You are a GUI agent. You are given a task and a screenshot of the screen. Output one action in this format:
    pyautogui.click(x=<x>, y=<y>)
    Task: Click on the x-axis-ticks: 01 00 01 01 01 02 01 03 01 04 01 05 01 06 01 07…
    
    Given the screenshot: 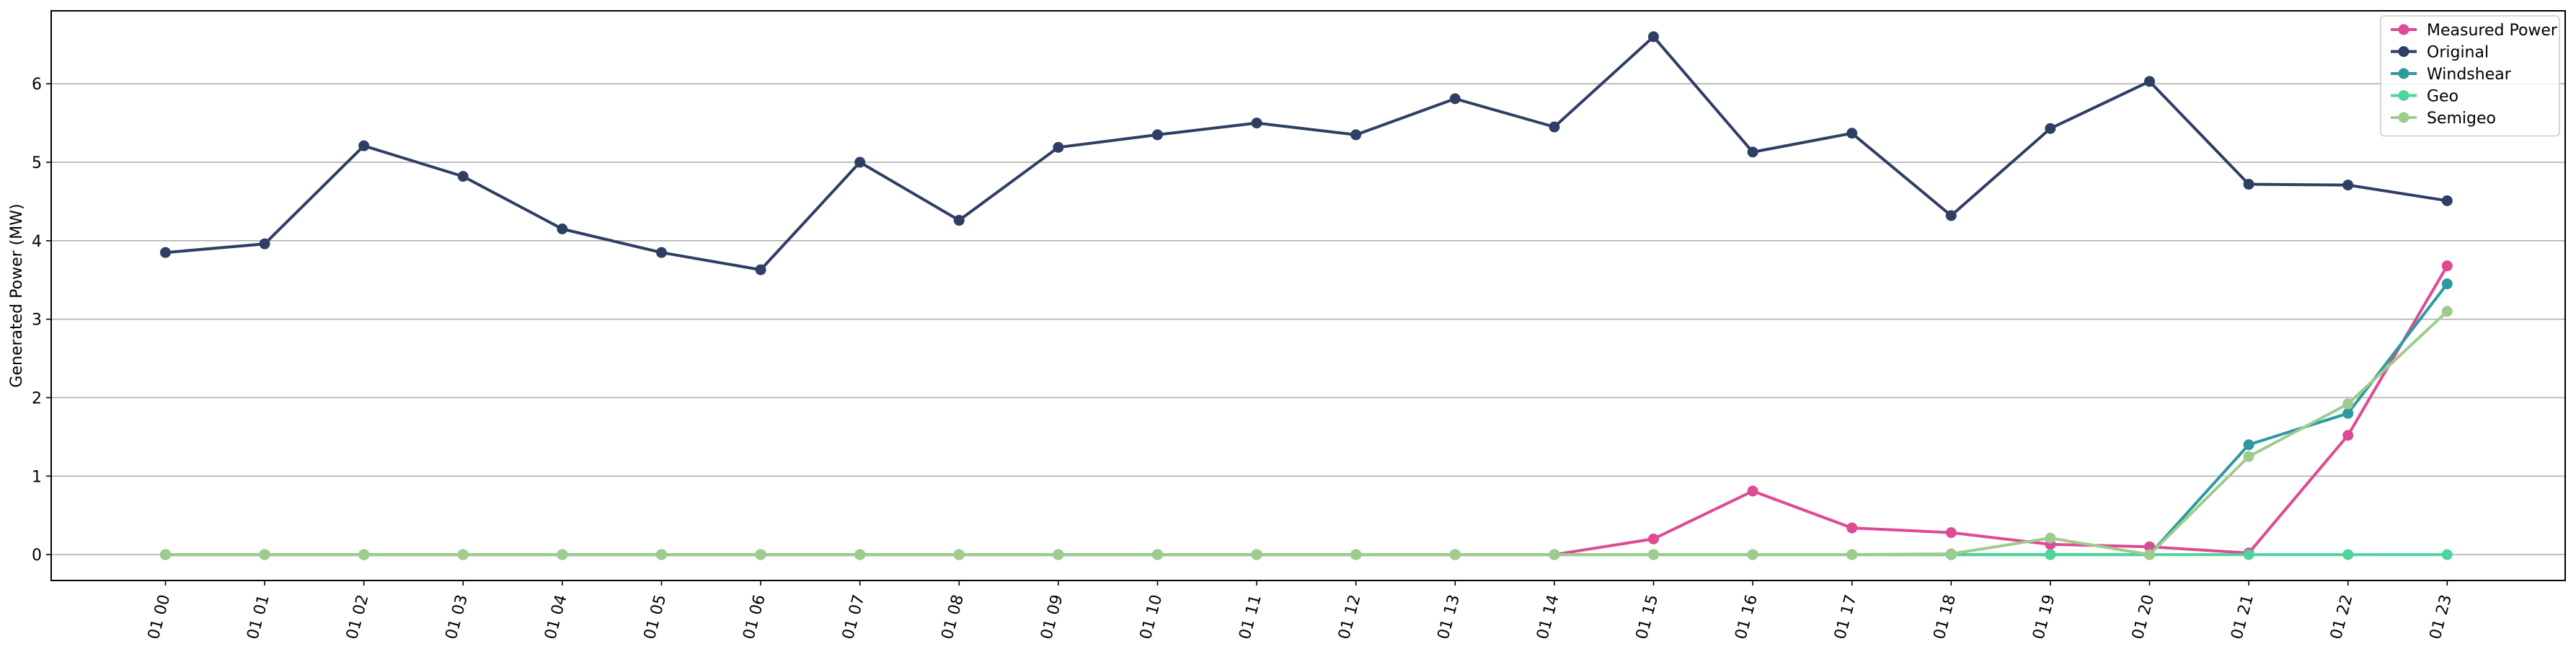 What is the action you would take?
    pyautogui.click(x=1300, y=610)
    